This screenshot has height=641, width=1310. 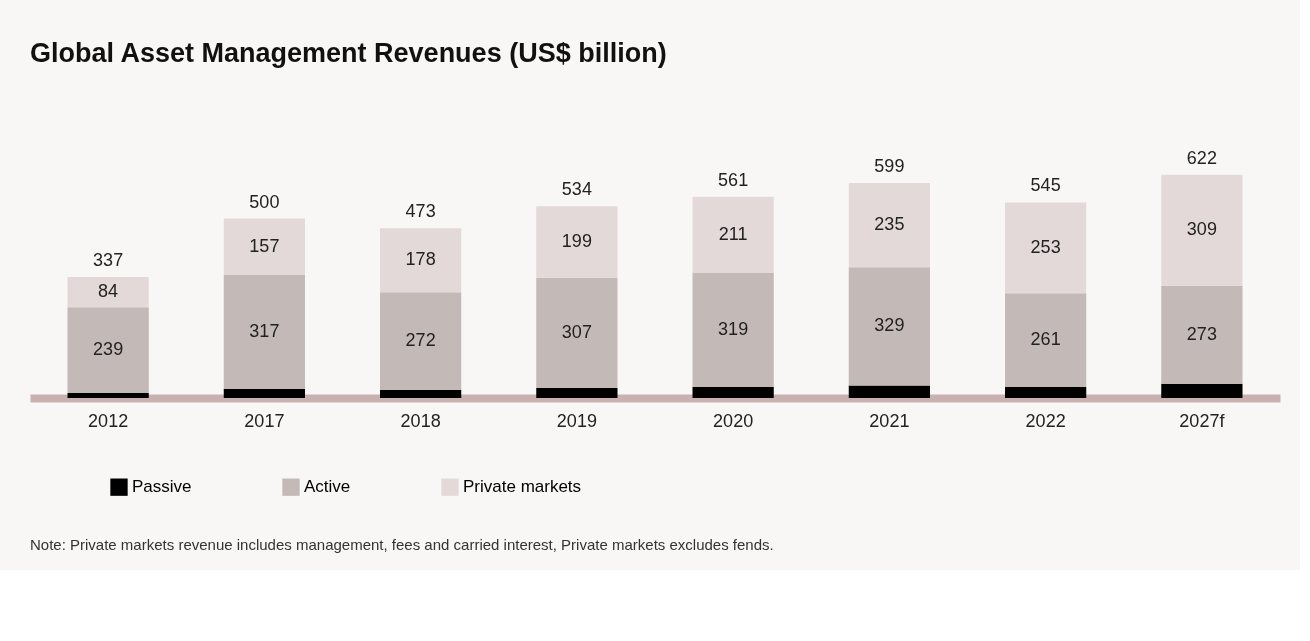 What do you see at coordinates (522, 487) in the screenshot?
I see `legend-label: Private markets` at bounding box center [522, 487].